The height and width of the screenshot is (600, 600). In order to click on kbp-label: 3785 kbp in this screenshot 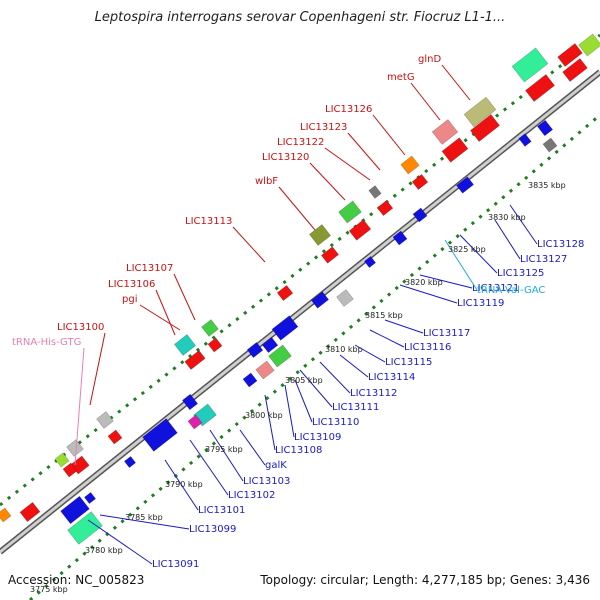, I will do `click(144, 517)`.